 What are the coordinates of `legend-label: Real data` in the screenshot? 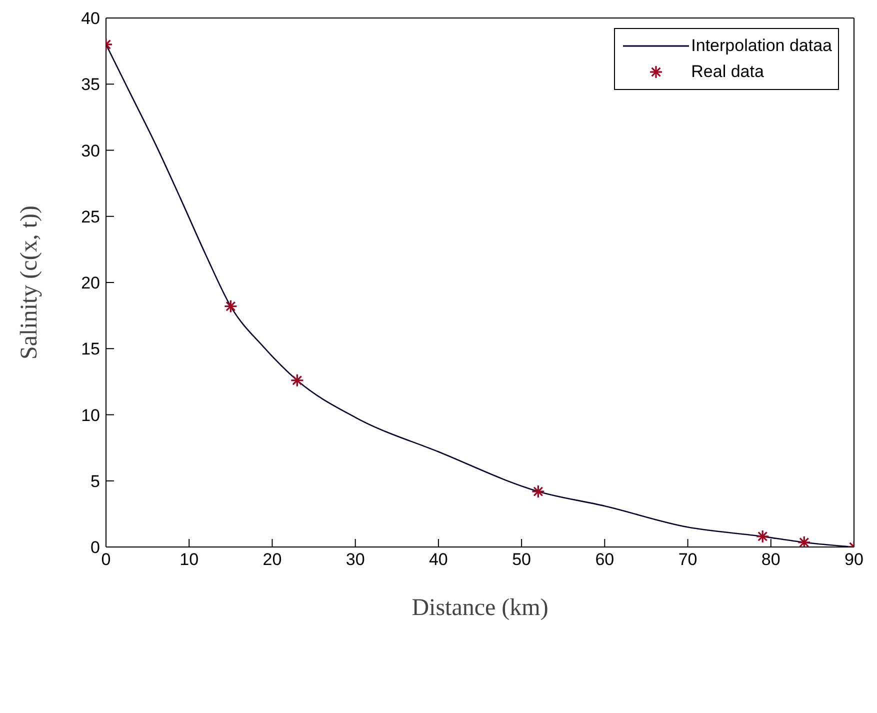 It's located at (727, 72).